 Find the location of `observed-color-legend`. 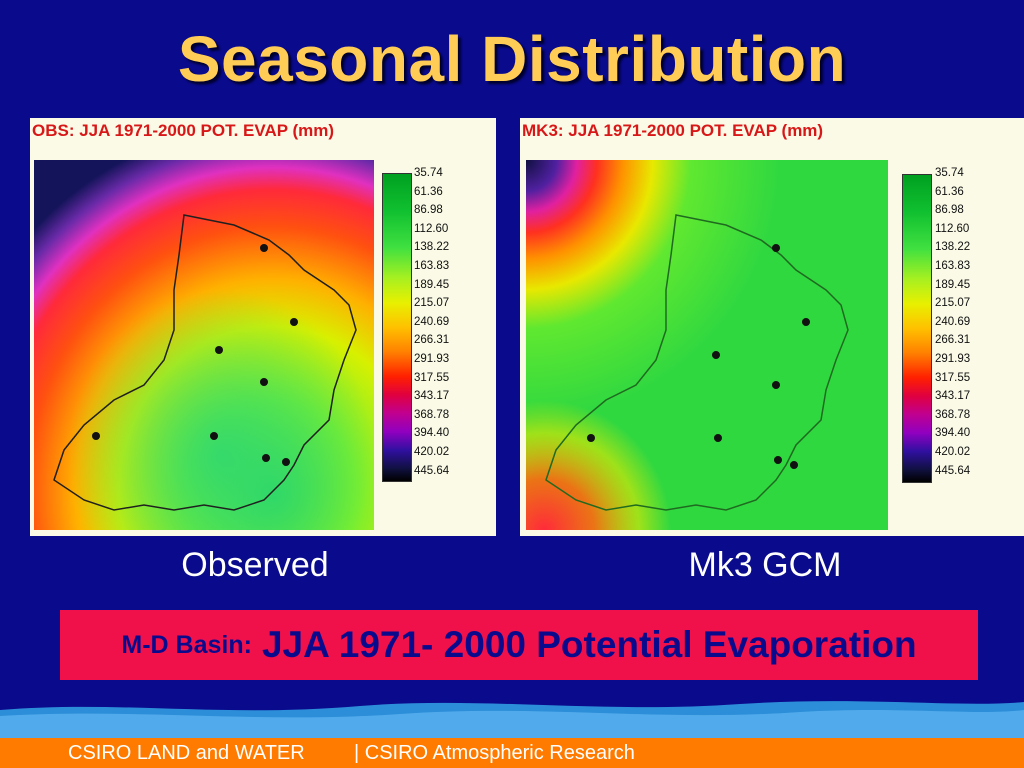

observed-color-legend is located at coordinates (397, 327).